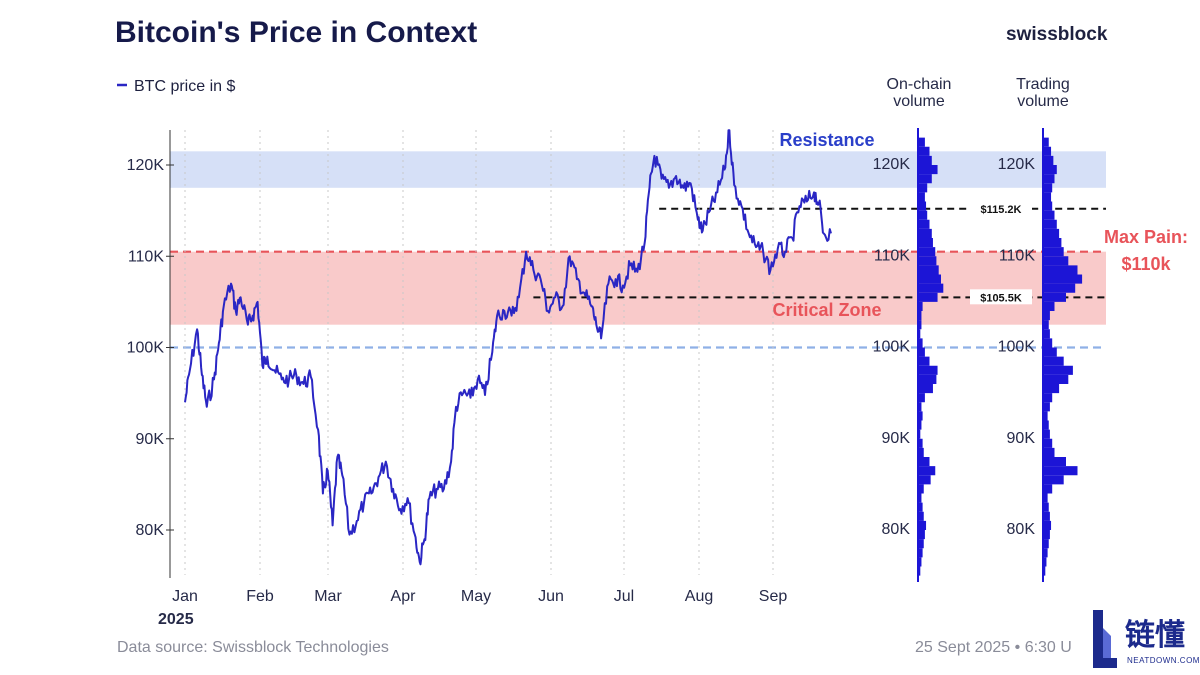 Image resolution: width=1200 pixels, height=675 pixels. Describe the element at coordinates (1040, 355) in the screenshot. I see `volume-profile-trading: 80K 90K 100K 110K 120K` at that location.